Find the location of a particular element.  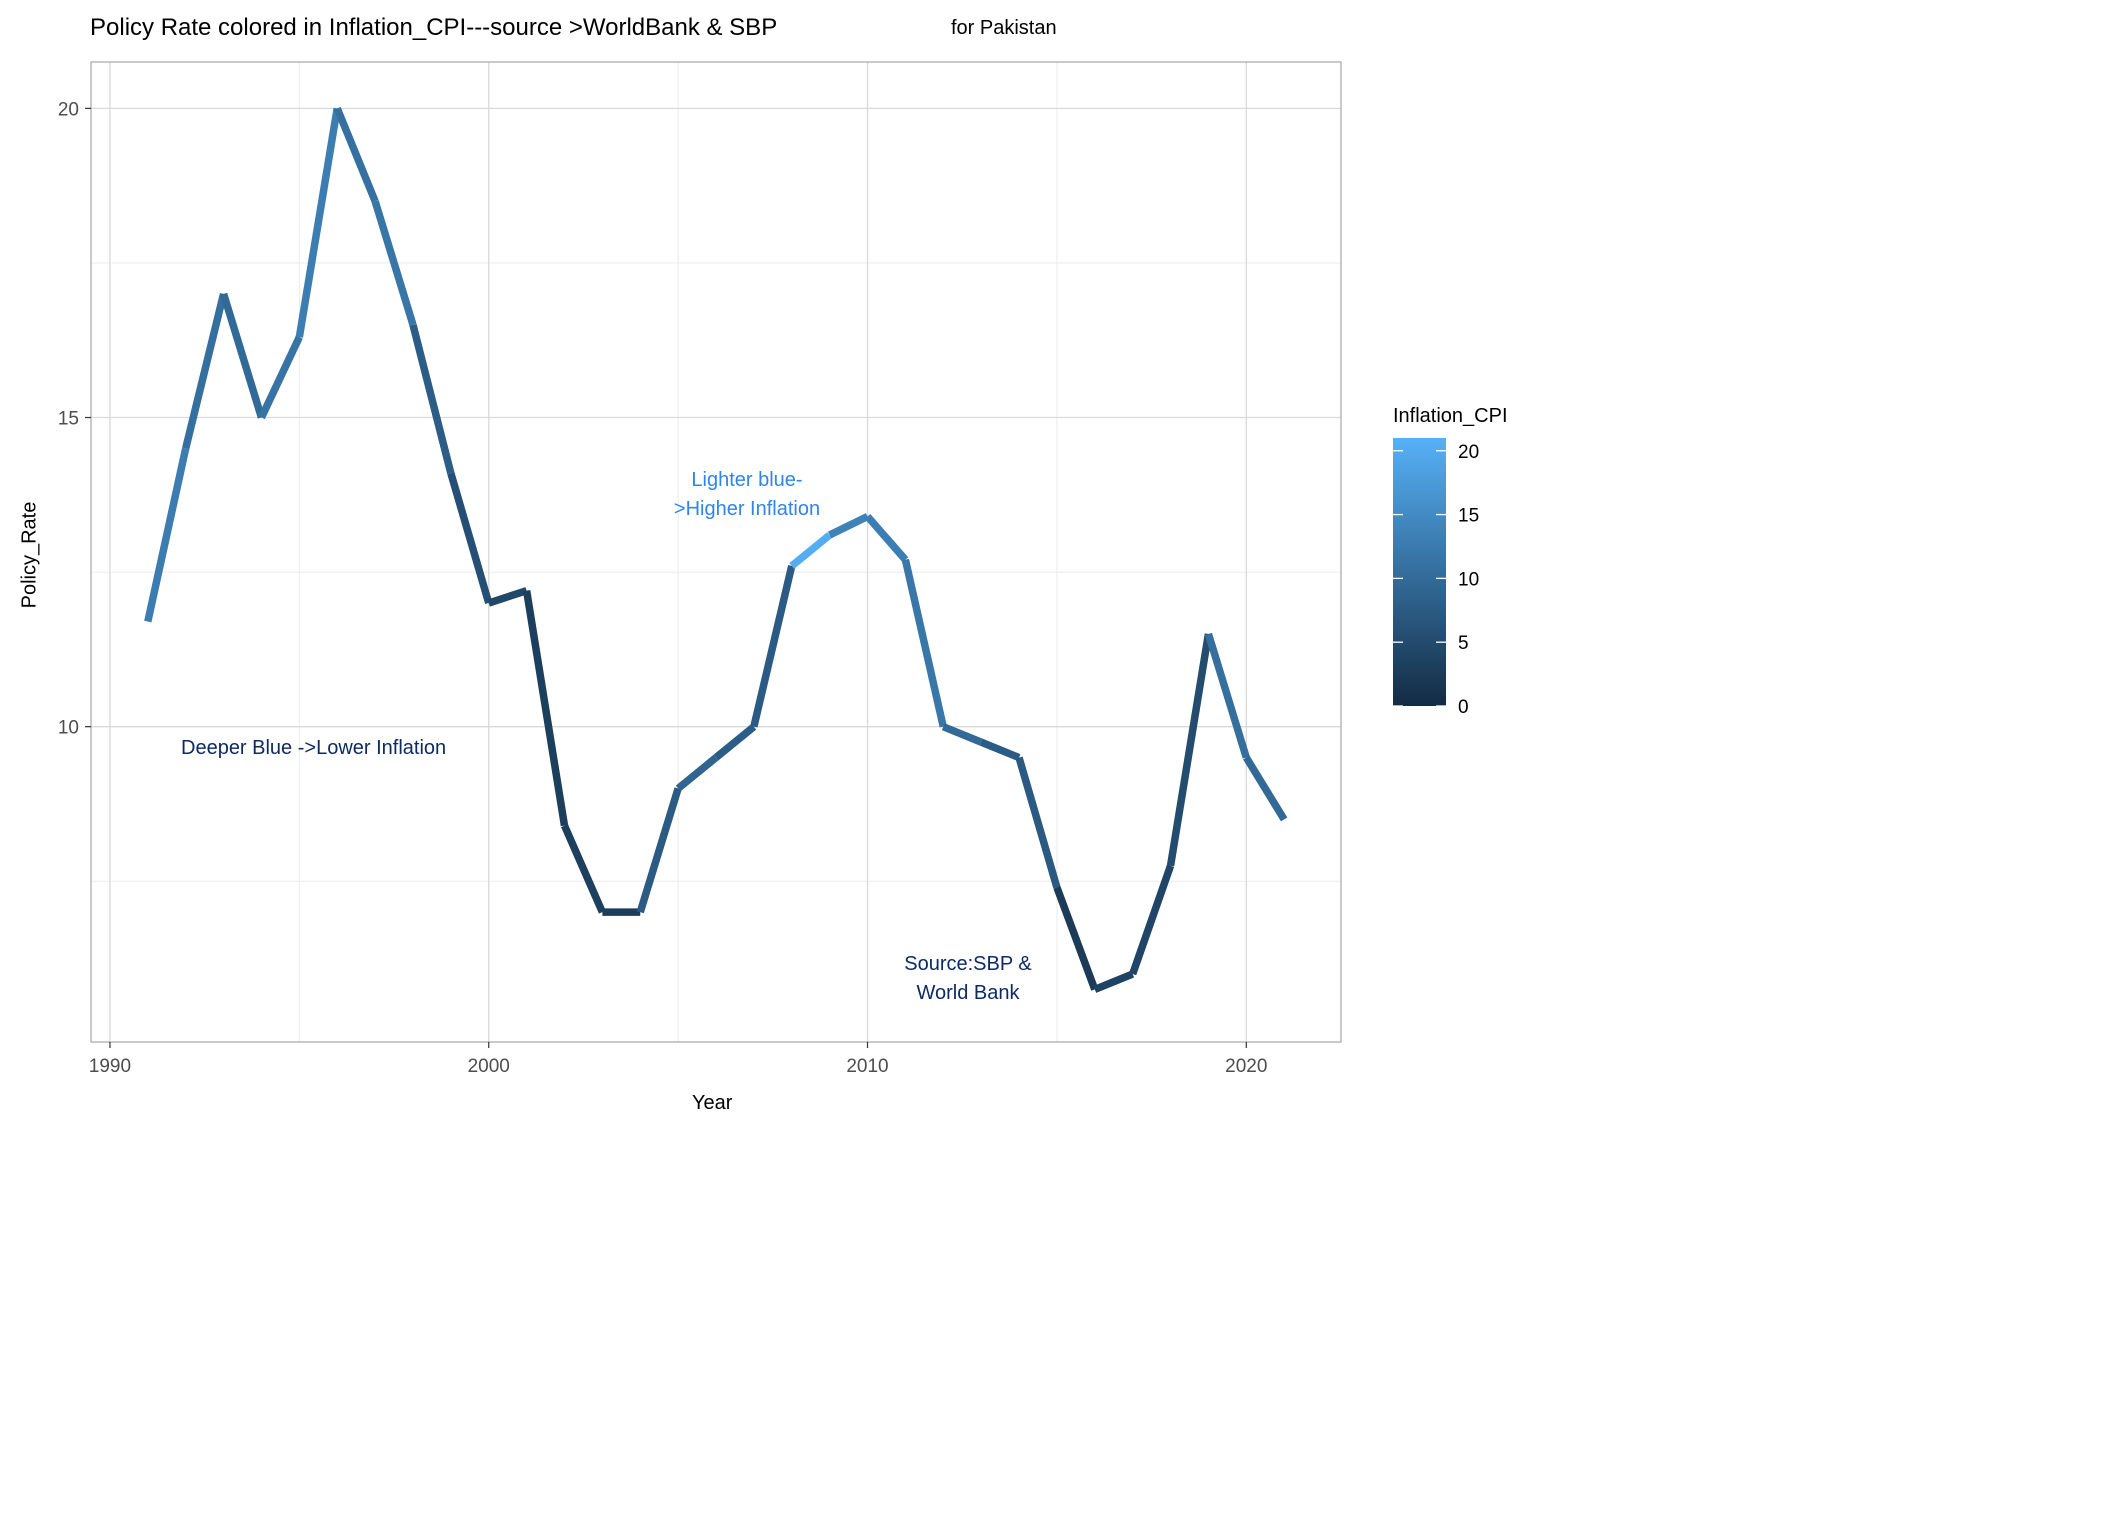

legend-tick-label: 5 is located at coordinates (1463, 643).